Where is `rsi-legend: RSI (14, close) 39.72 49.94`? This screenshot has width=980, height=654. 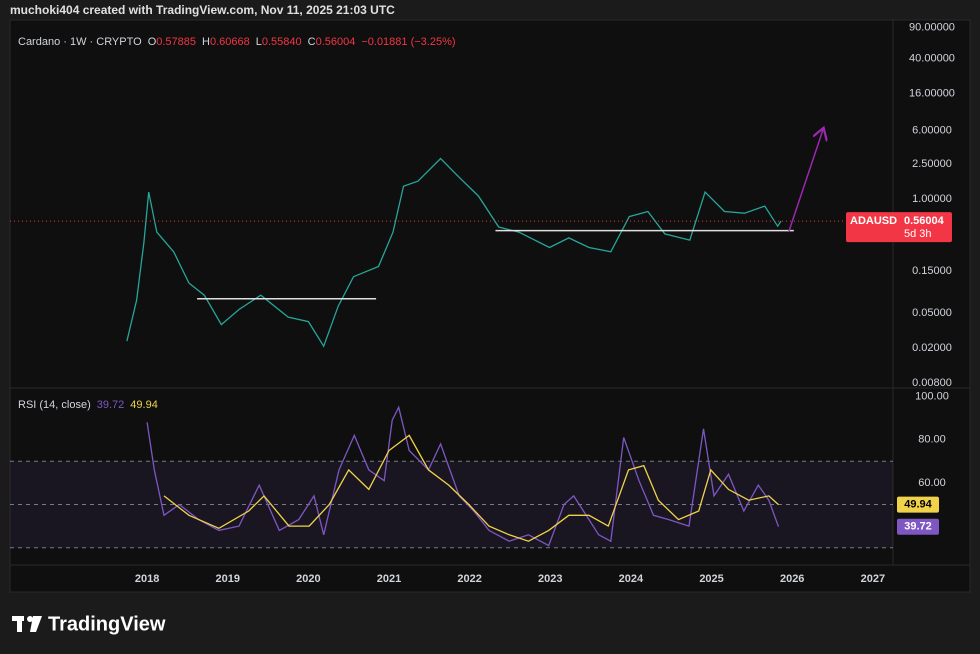
rsi-legend: RSI (14, close) 39.72 49.94 is located at coordinates (88, 405).